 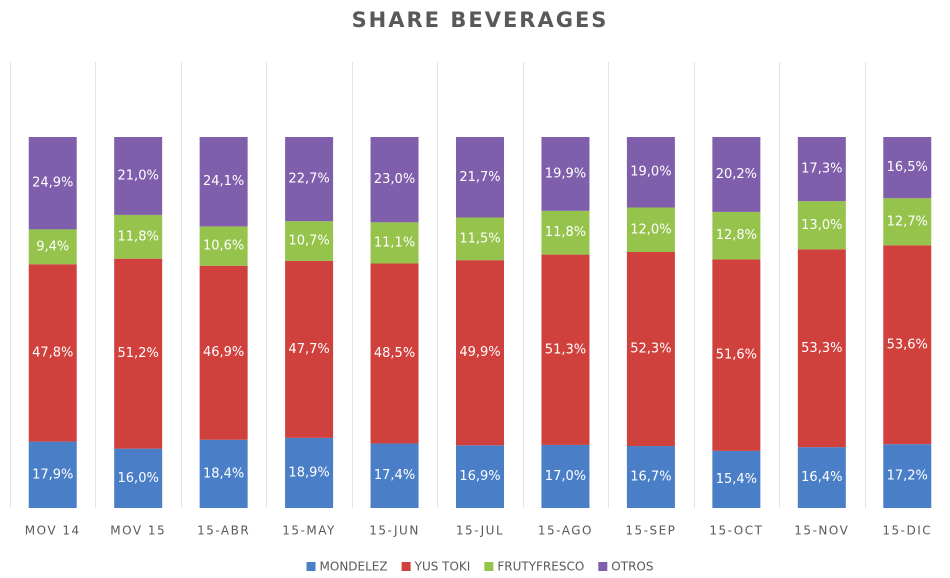 I want to click on data-label: 17,0%, so click(x=565, y=476).